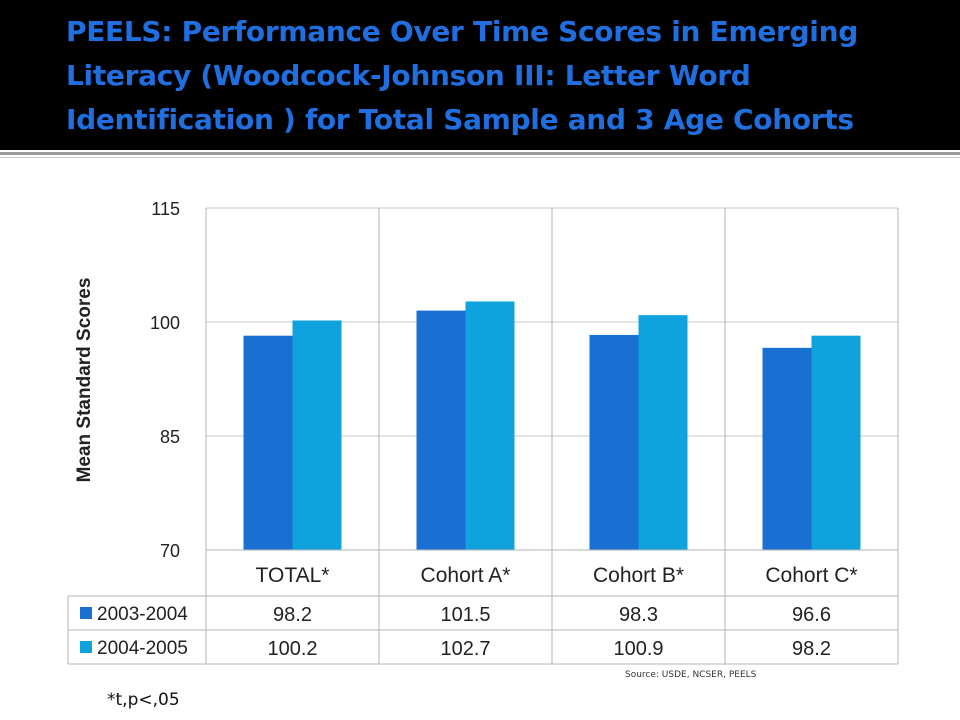 The width and height of the screenshot is (960, 720). Describe the element at coordinates (480, 153) in the screenshot. I see `title-divider` at that location.